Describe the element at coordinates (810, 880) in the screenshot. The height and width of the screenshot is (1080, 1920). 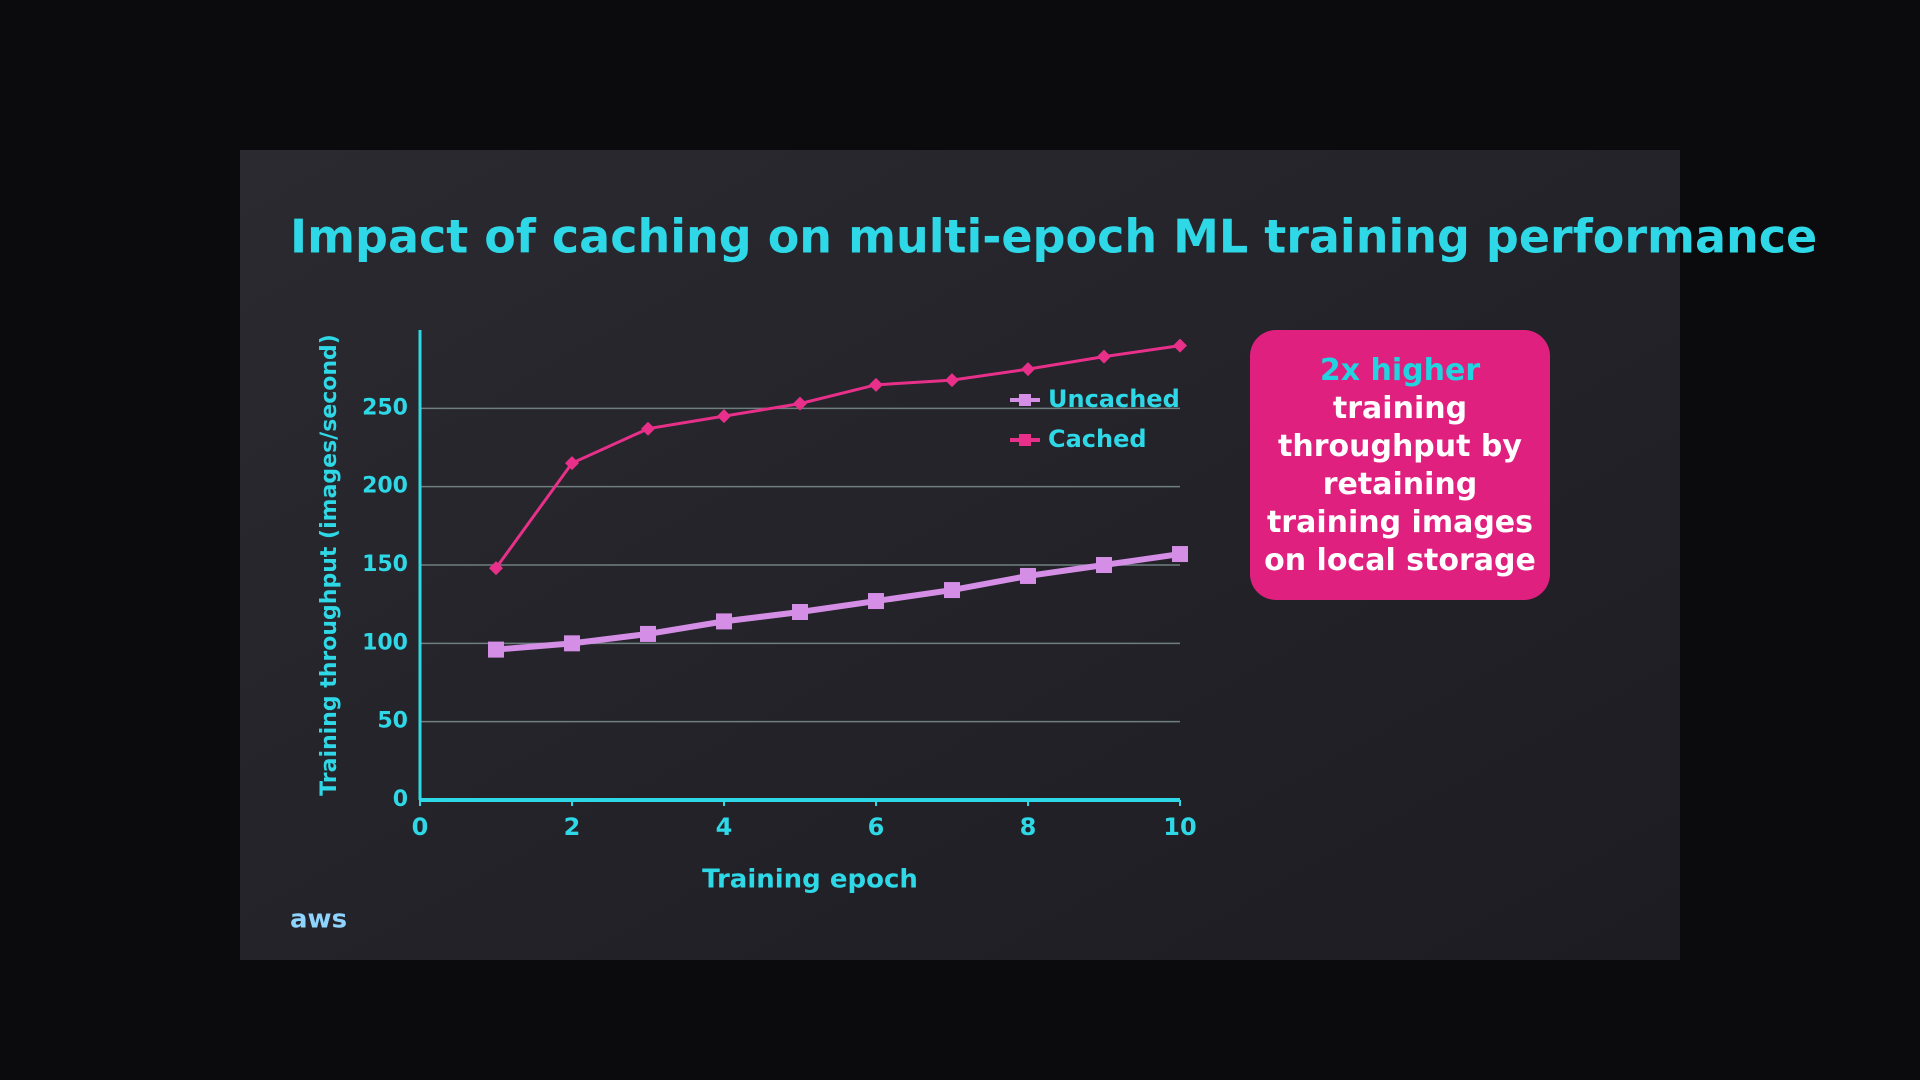
I see `x-axis-label: Training epoch` at that location.